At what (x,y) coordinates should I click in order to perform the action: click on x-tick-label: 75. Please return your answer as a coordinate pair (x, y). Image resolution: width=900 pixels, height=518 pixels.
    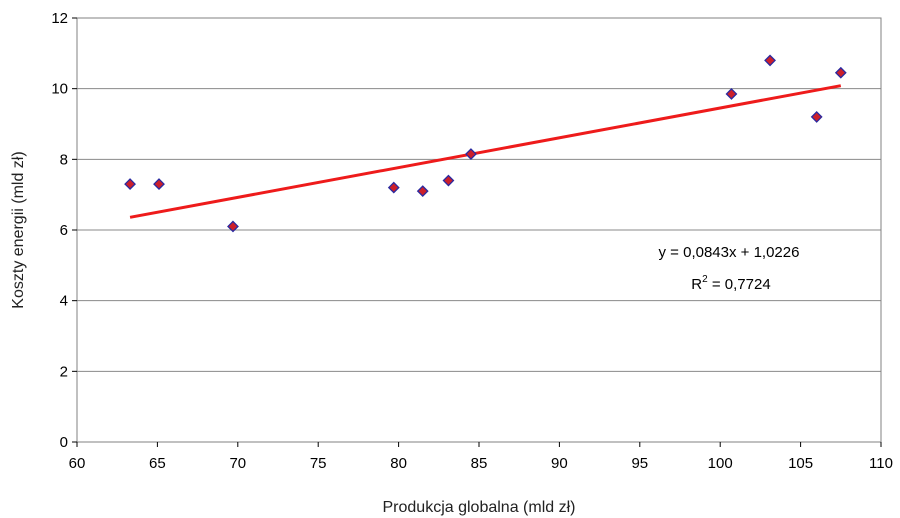
    Looking at the image, I should click on (318, 463).